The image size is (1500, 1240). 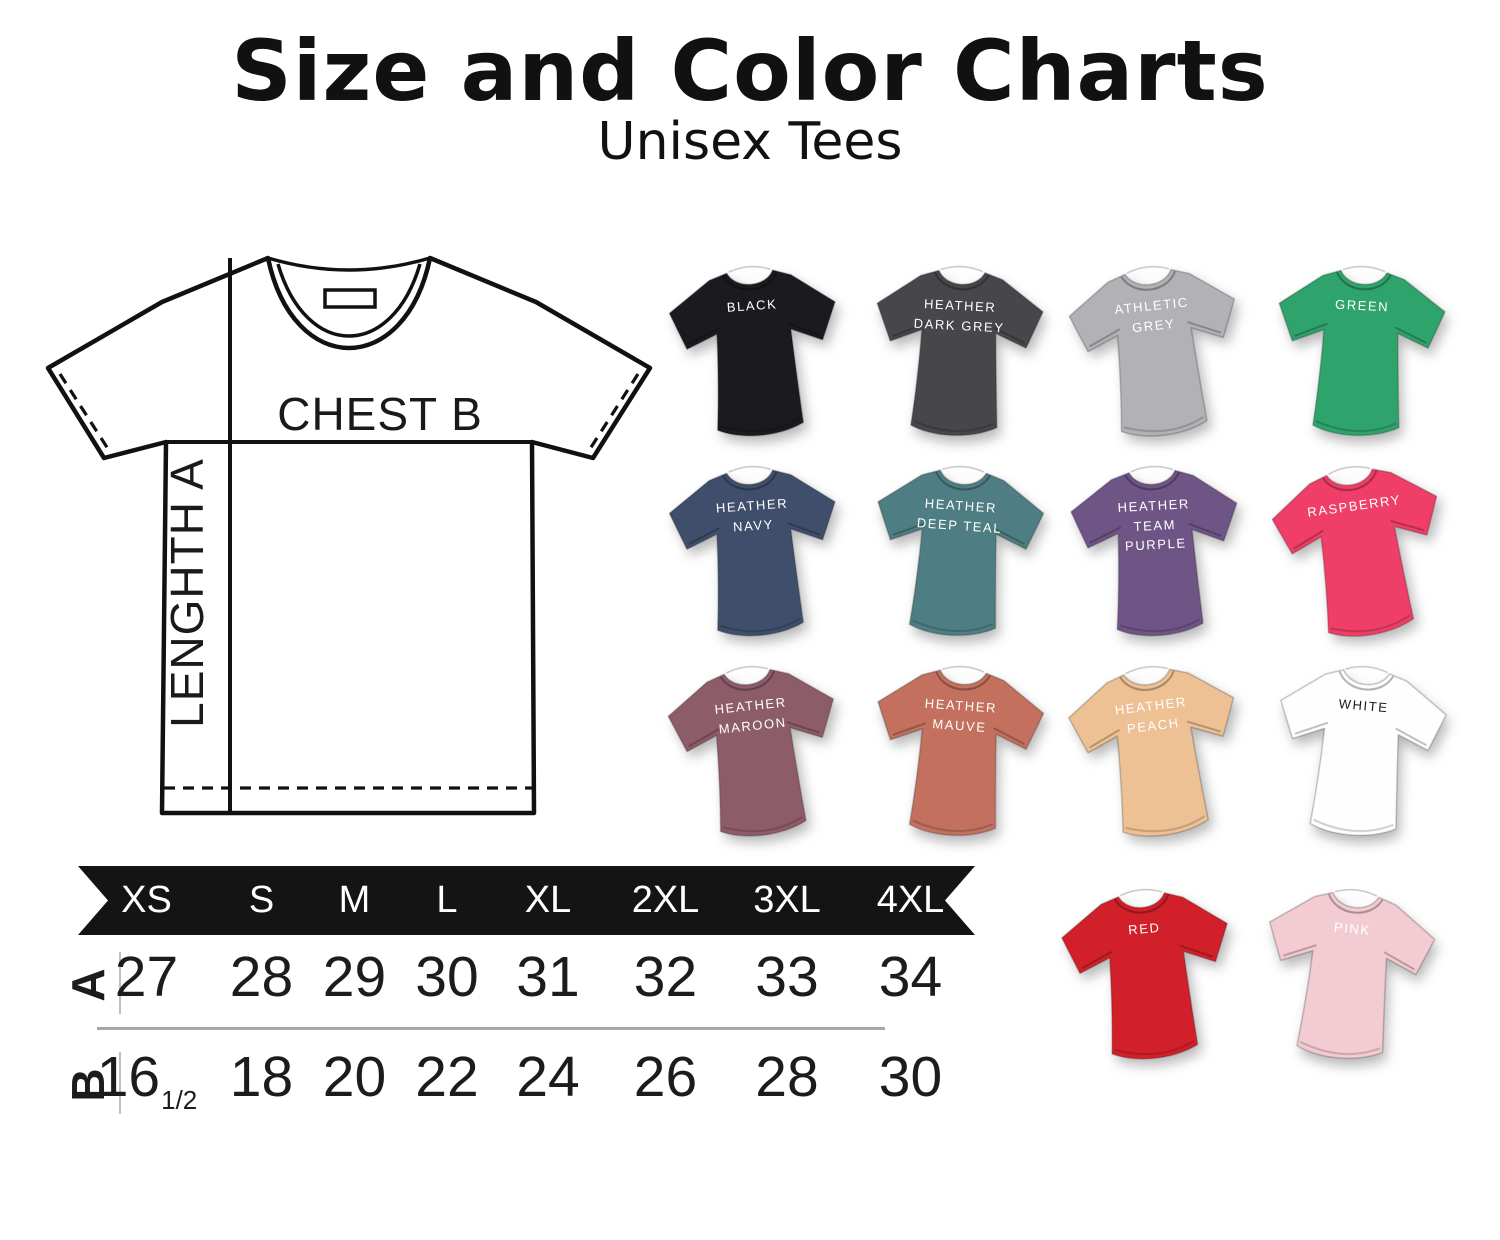 I want to click on collar-back-line, so click(x=349, y=264).